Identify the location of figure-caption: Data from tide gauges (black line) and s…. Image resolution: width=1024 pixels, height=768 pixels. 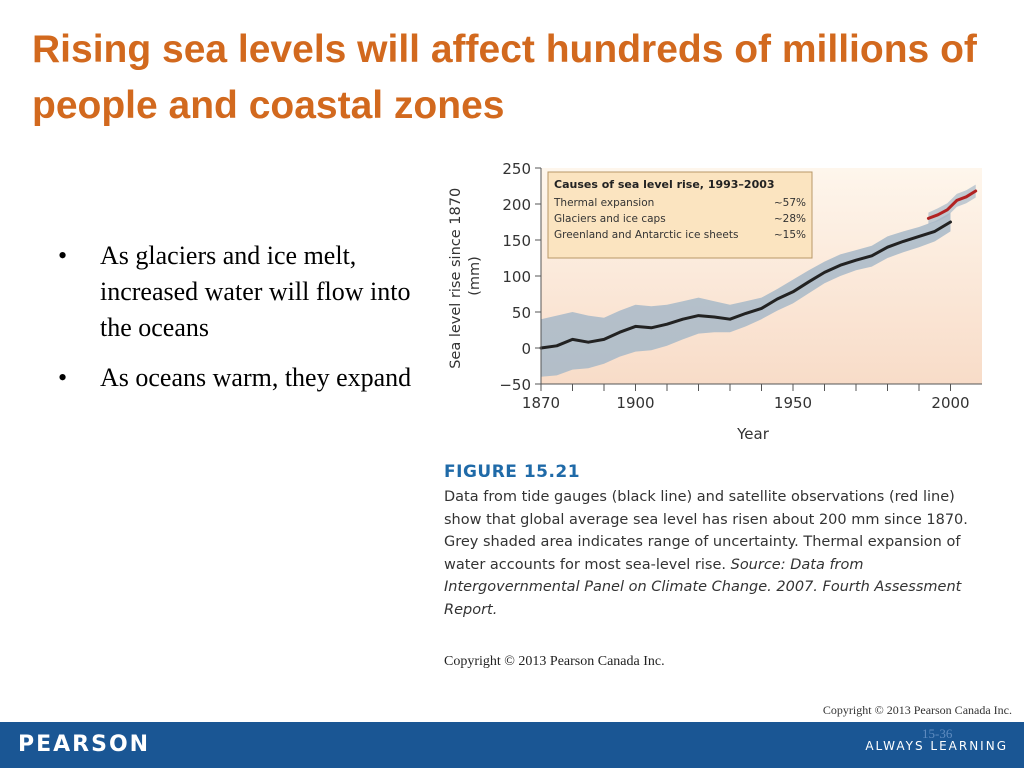
(706, 531).